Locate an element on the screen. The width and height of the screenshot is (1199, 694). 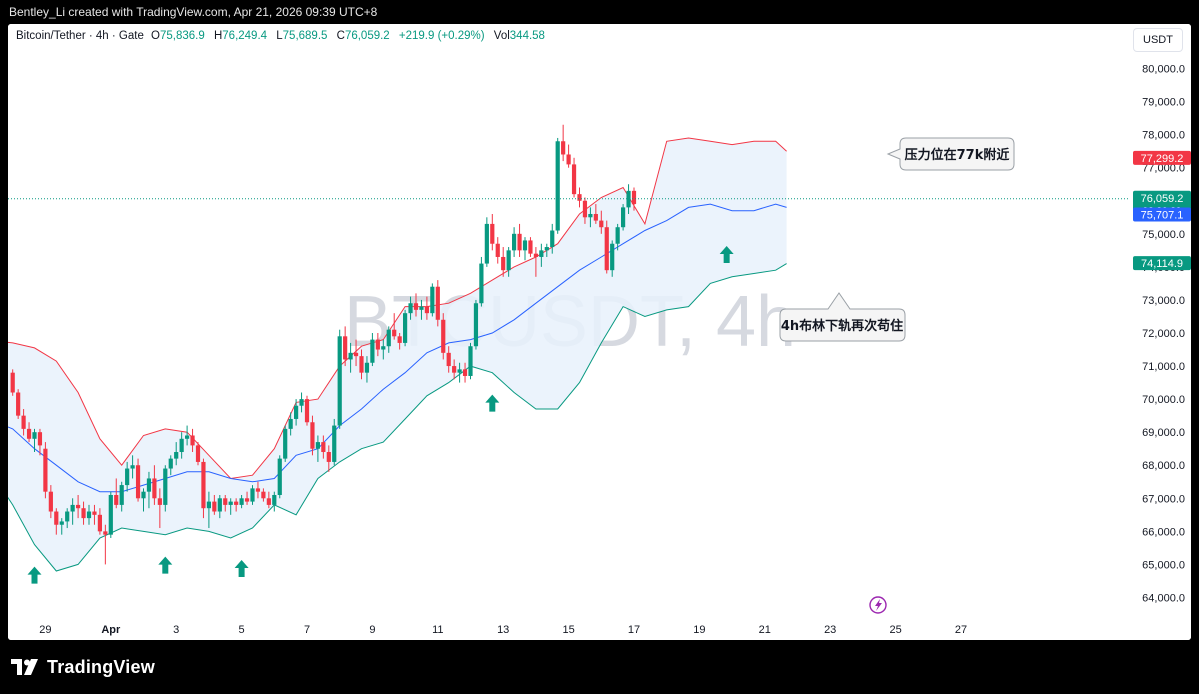
price-tick-label: 69,000.0 is located at coordinates (1163, 433).